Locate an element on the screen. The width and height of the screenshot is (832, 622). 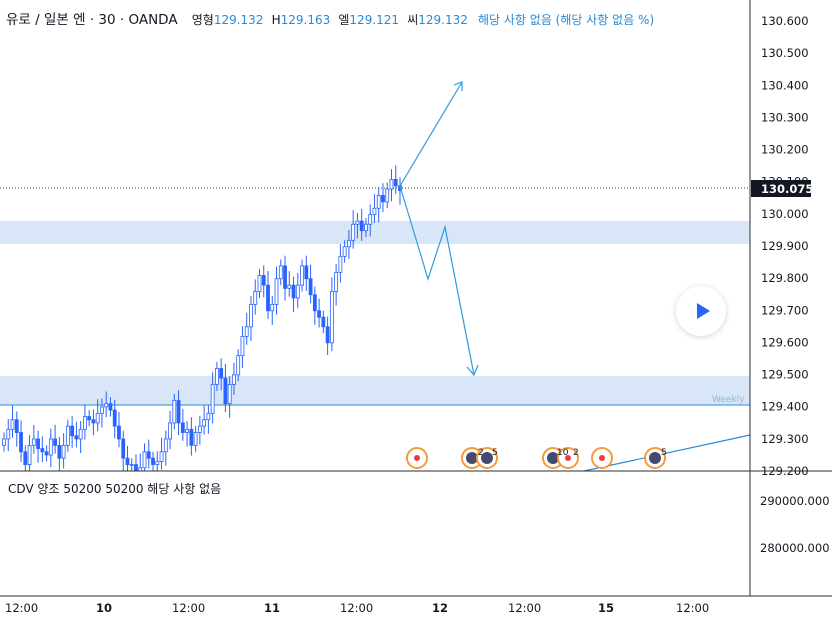
projection-down-arrowhead is located at coordinates (472, 370).